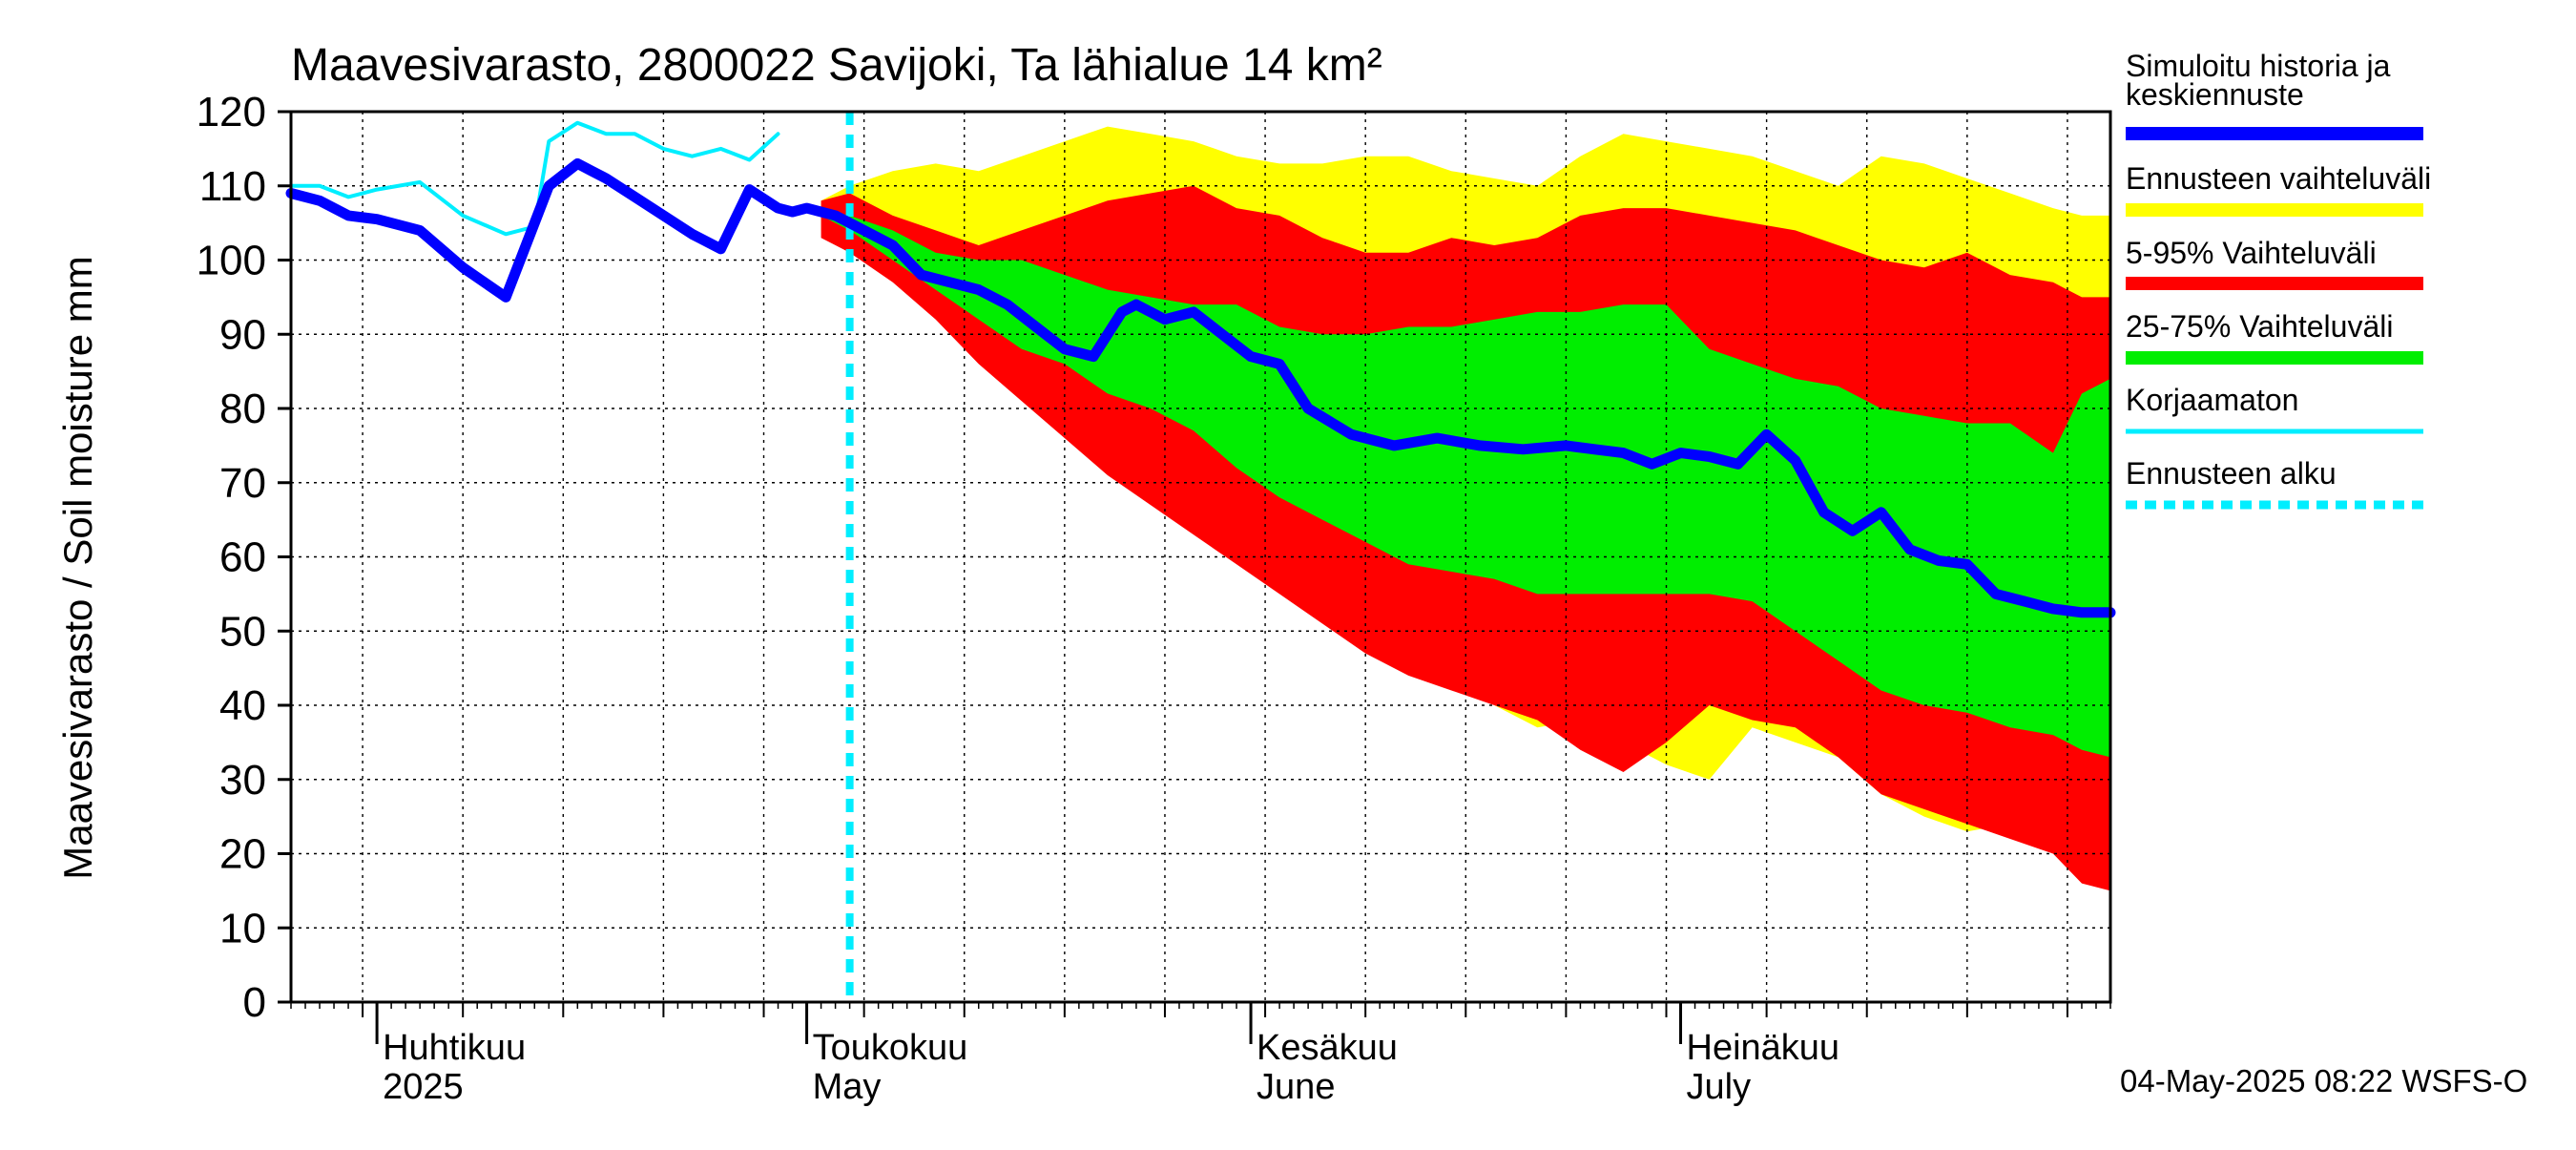  Describe the element at coordinates (254, 1002) in the screenshot. I see `y-tick-label: 0` at that location.